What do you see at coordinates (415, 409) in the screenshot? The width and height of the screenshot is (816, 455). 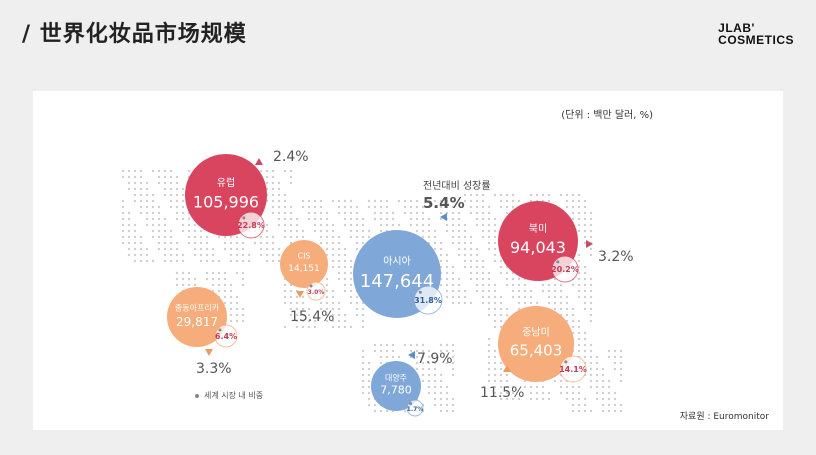 I see `share-label: 1.7%` at bounding box center [415, 409].